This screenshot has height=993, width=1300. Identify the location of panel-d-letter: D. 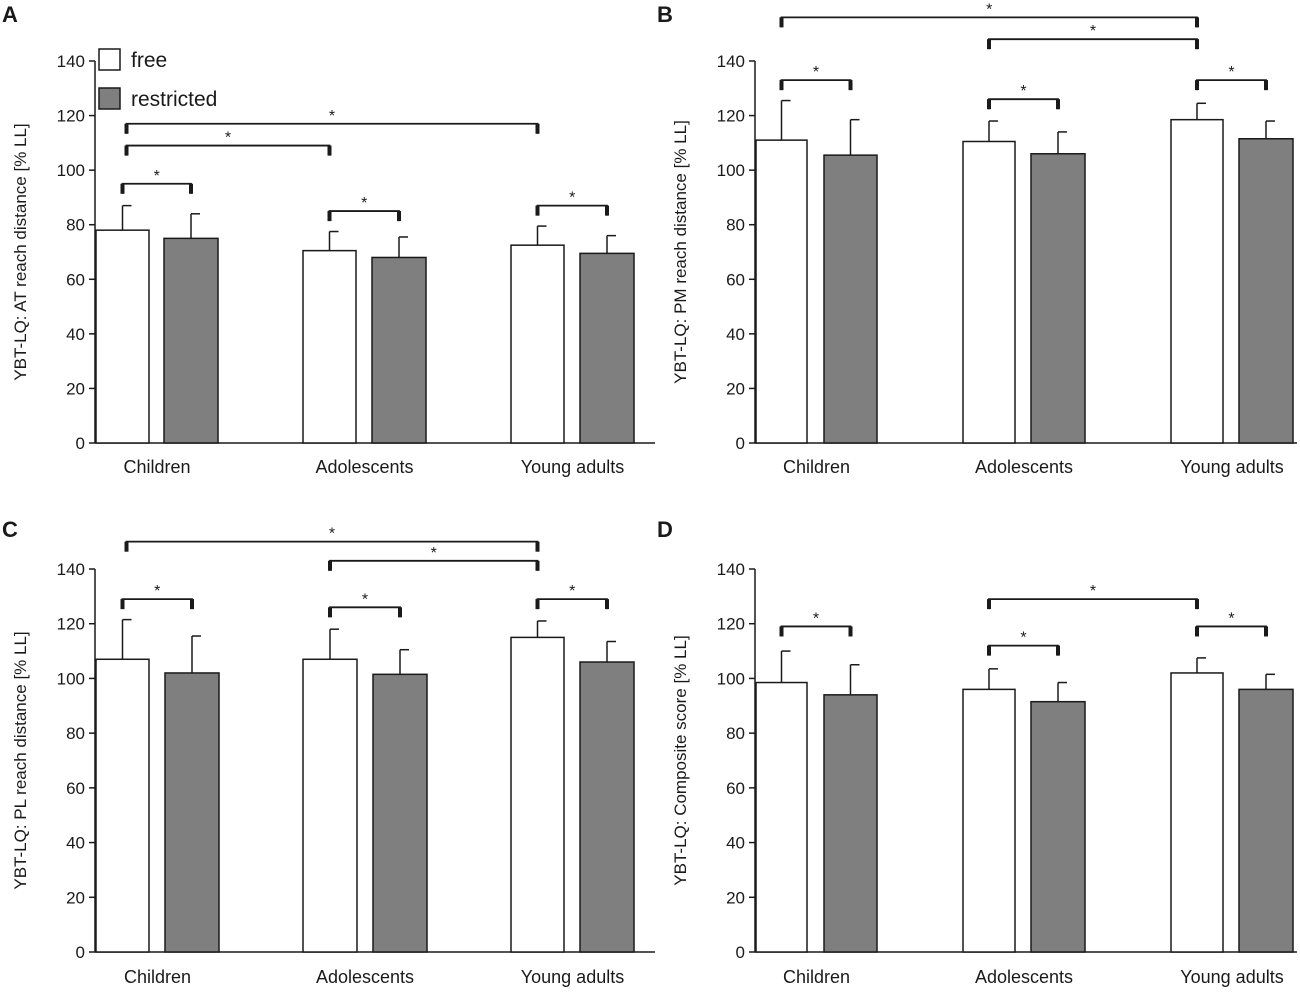
(665, 529).